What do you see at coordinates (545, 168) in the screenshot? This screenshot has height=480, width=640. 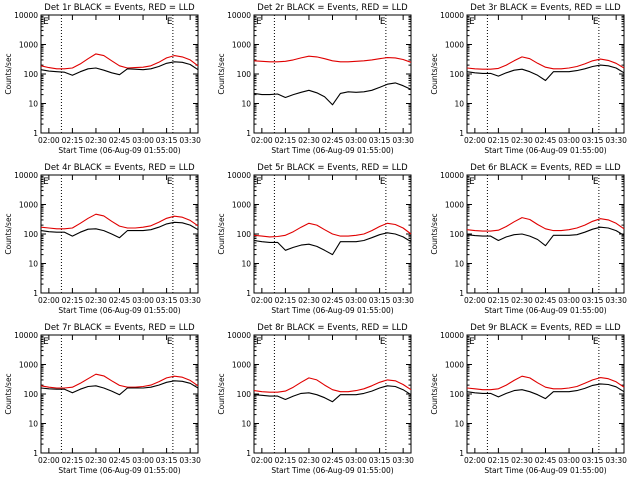 I see `panel-title: Det 6r BLACK = Events, RED = LLD` at bounding box center [545, 168].